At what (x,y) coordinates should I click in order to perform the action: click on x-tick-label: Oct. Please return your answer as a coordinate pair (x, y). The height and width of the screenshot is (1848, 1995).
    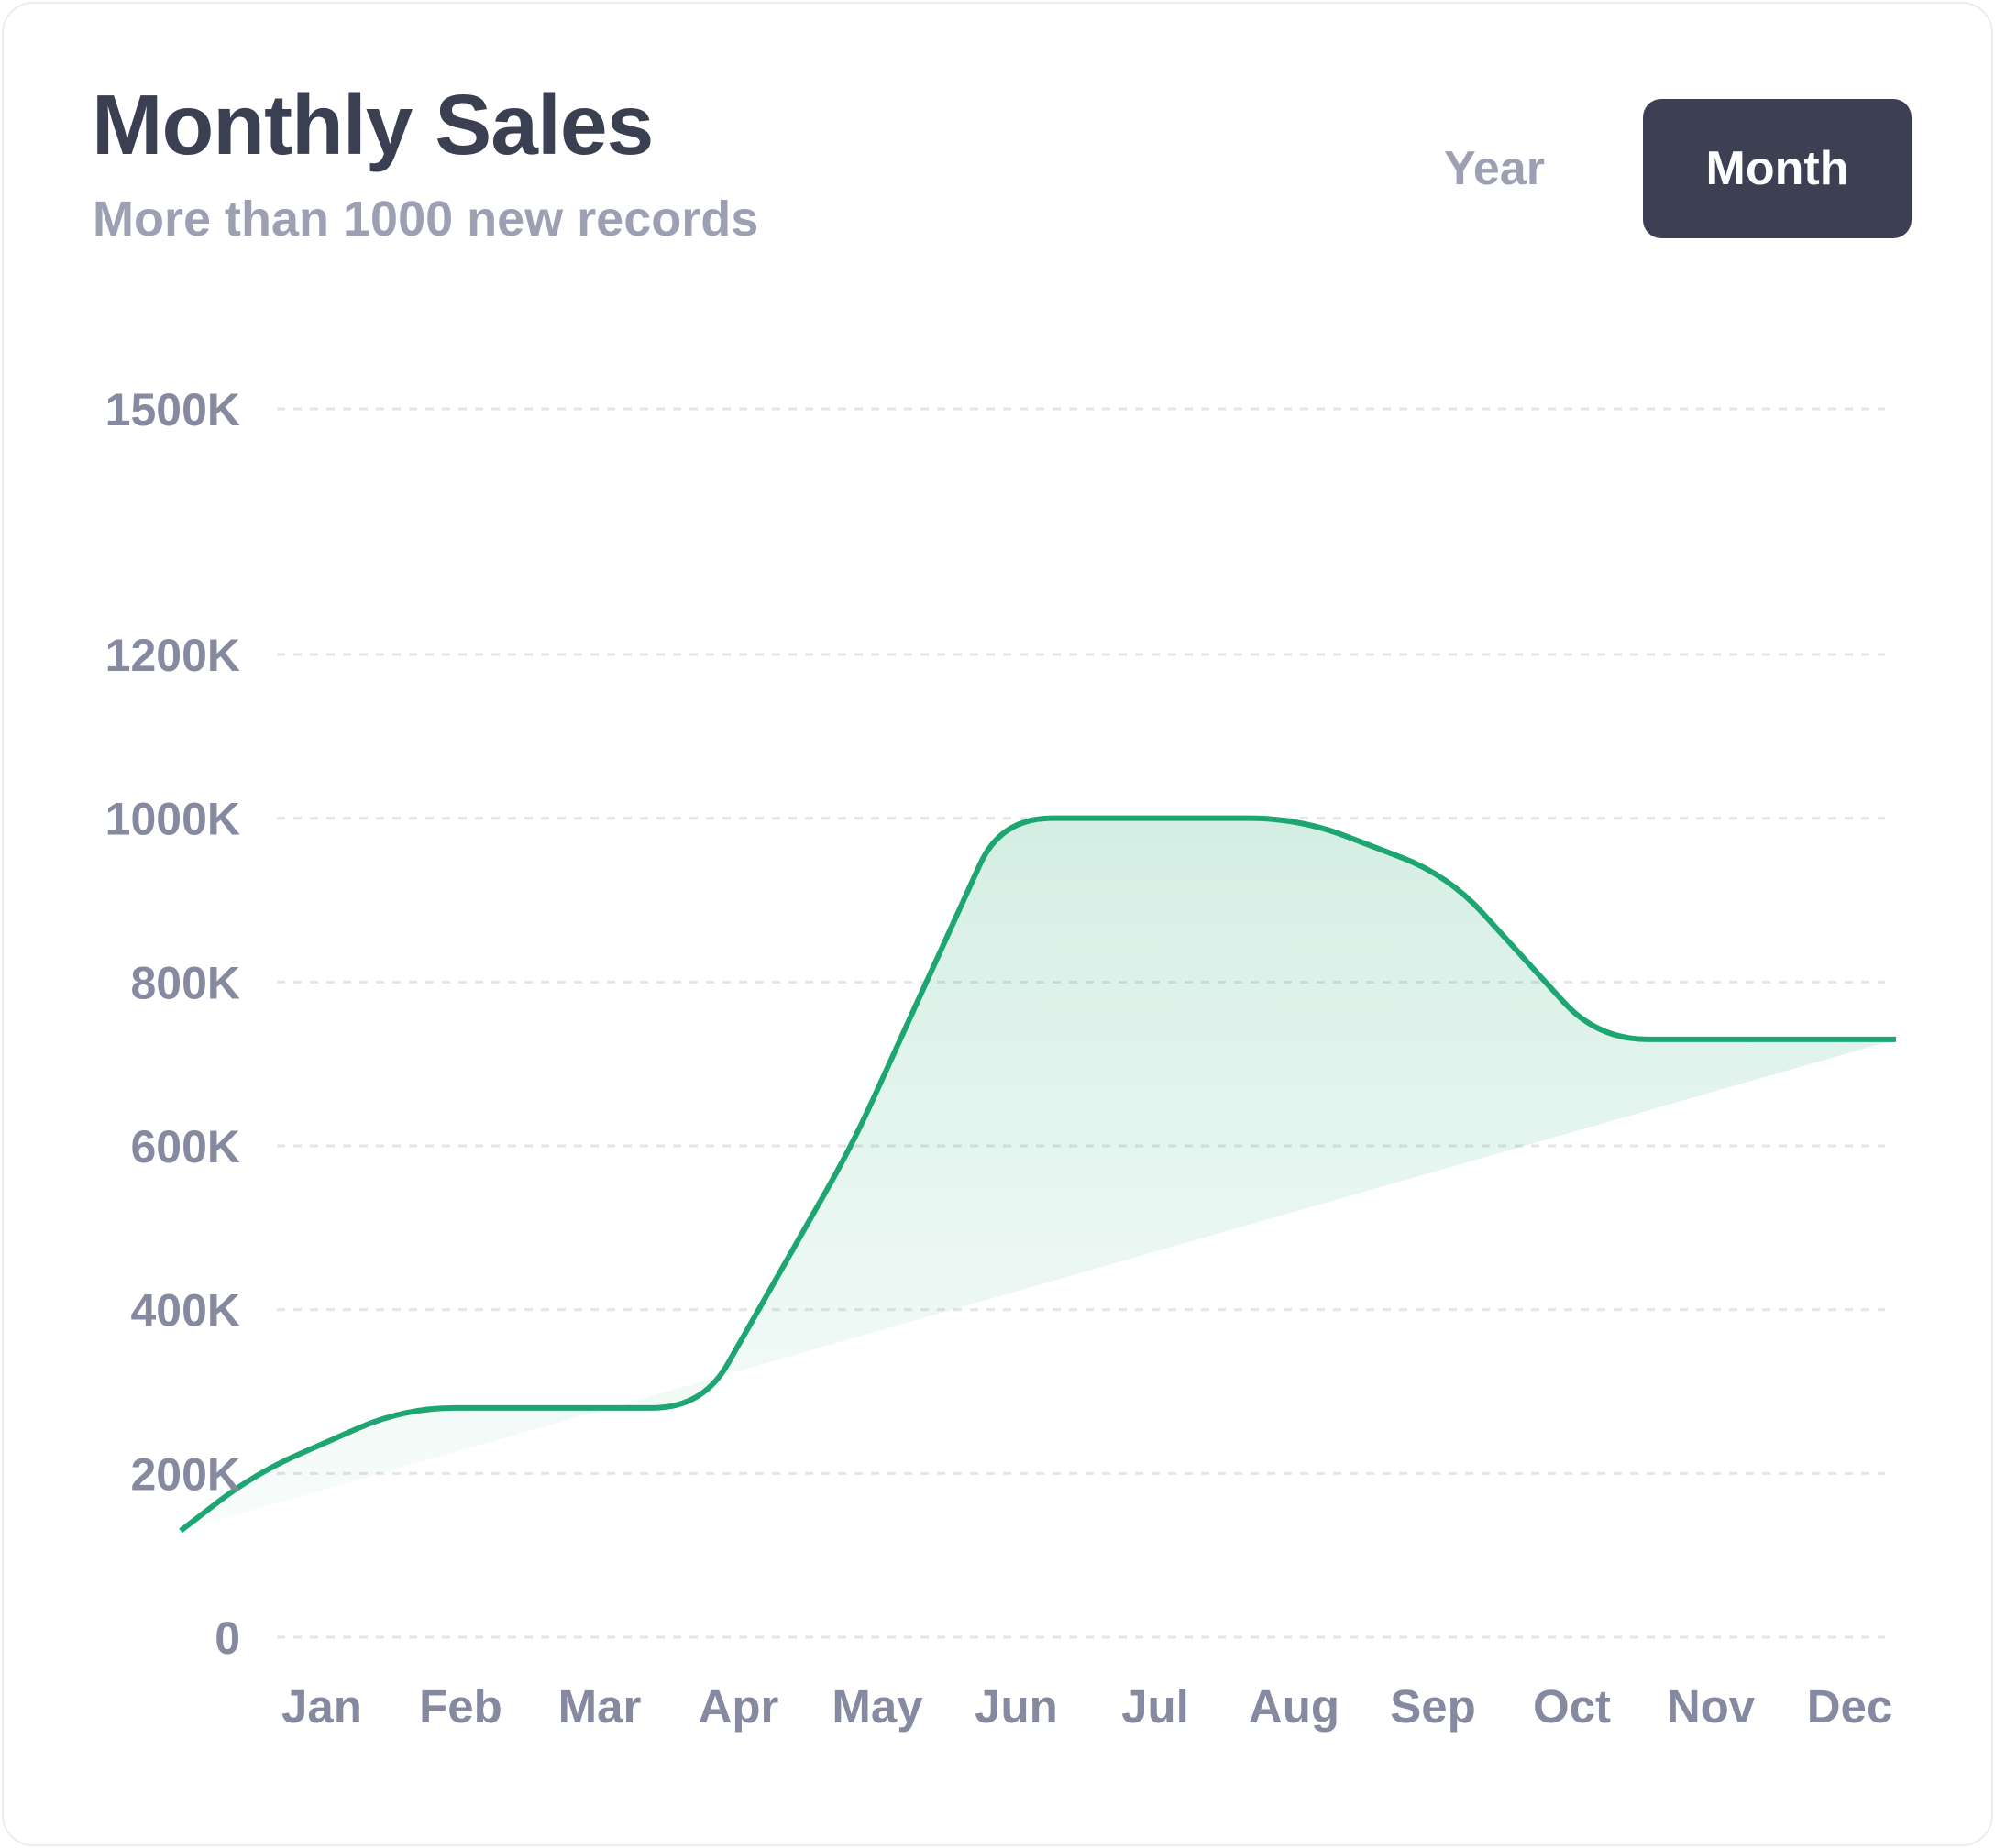
    Looking at the image, I should click on (1572, 1706).